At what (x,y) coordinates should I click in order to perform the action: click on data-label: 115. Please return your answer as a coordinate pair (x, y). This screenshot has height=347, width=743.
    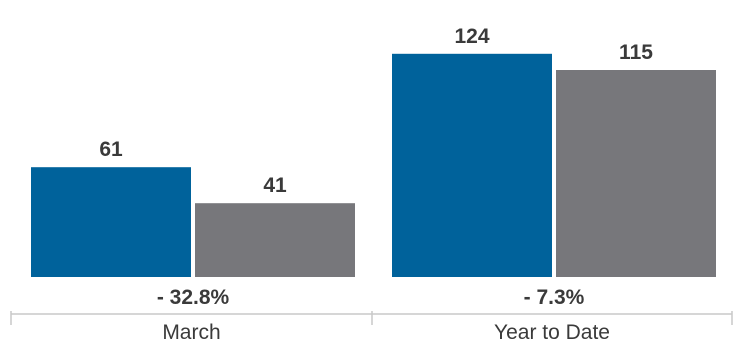
    Looking at the image, I should click on (636, 52).